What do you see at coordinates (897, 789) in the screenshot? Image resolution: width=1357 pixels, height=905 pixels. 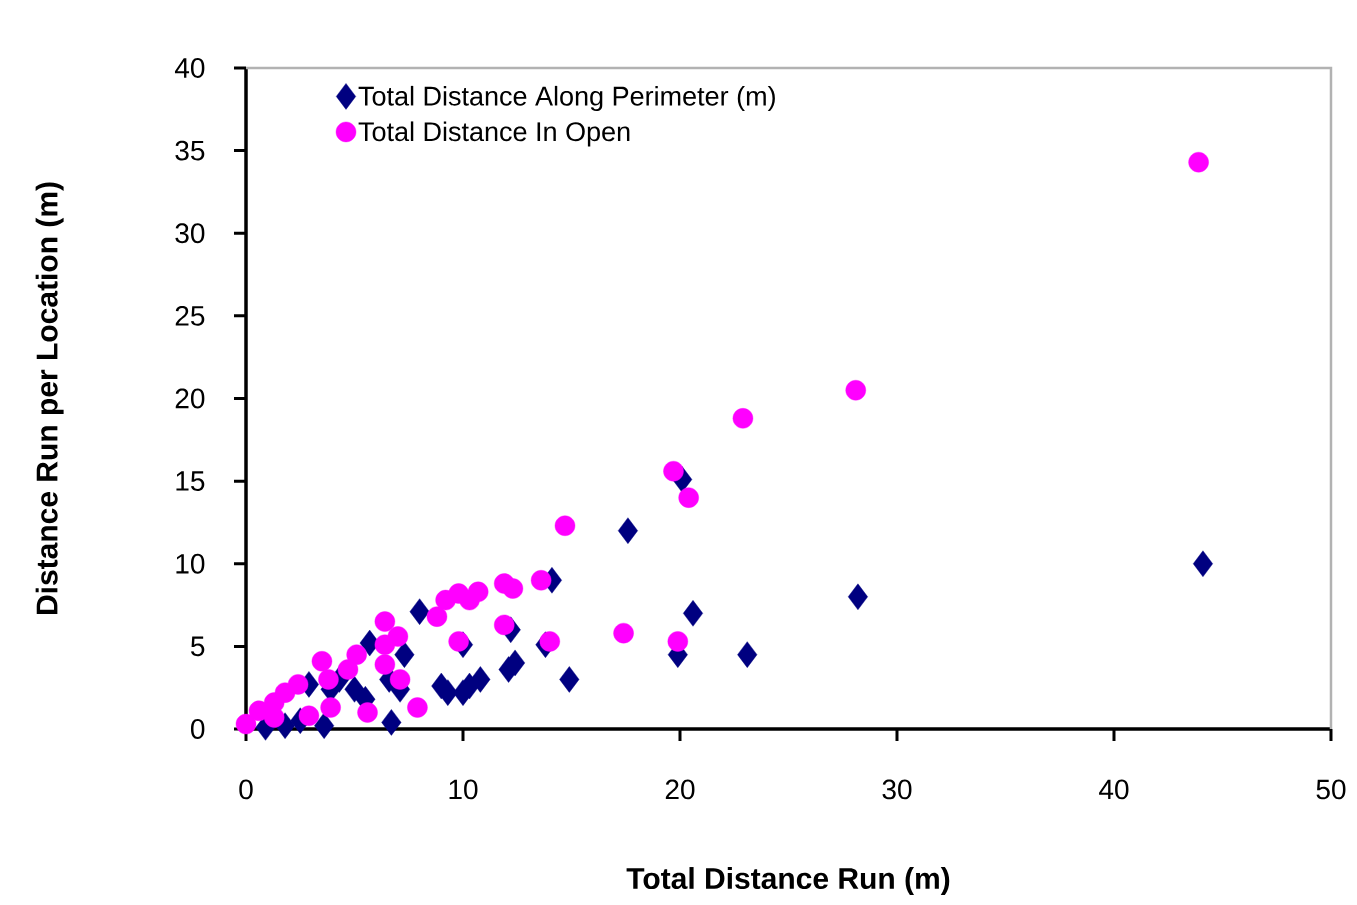 I see `x-tick-label: 30` at bounding box center [897, 789].